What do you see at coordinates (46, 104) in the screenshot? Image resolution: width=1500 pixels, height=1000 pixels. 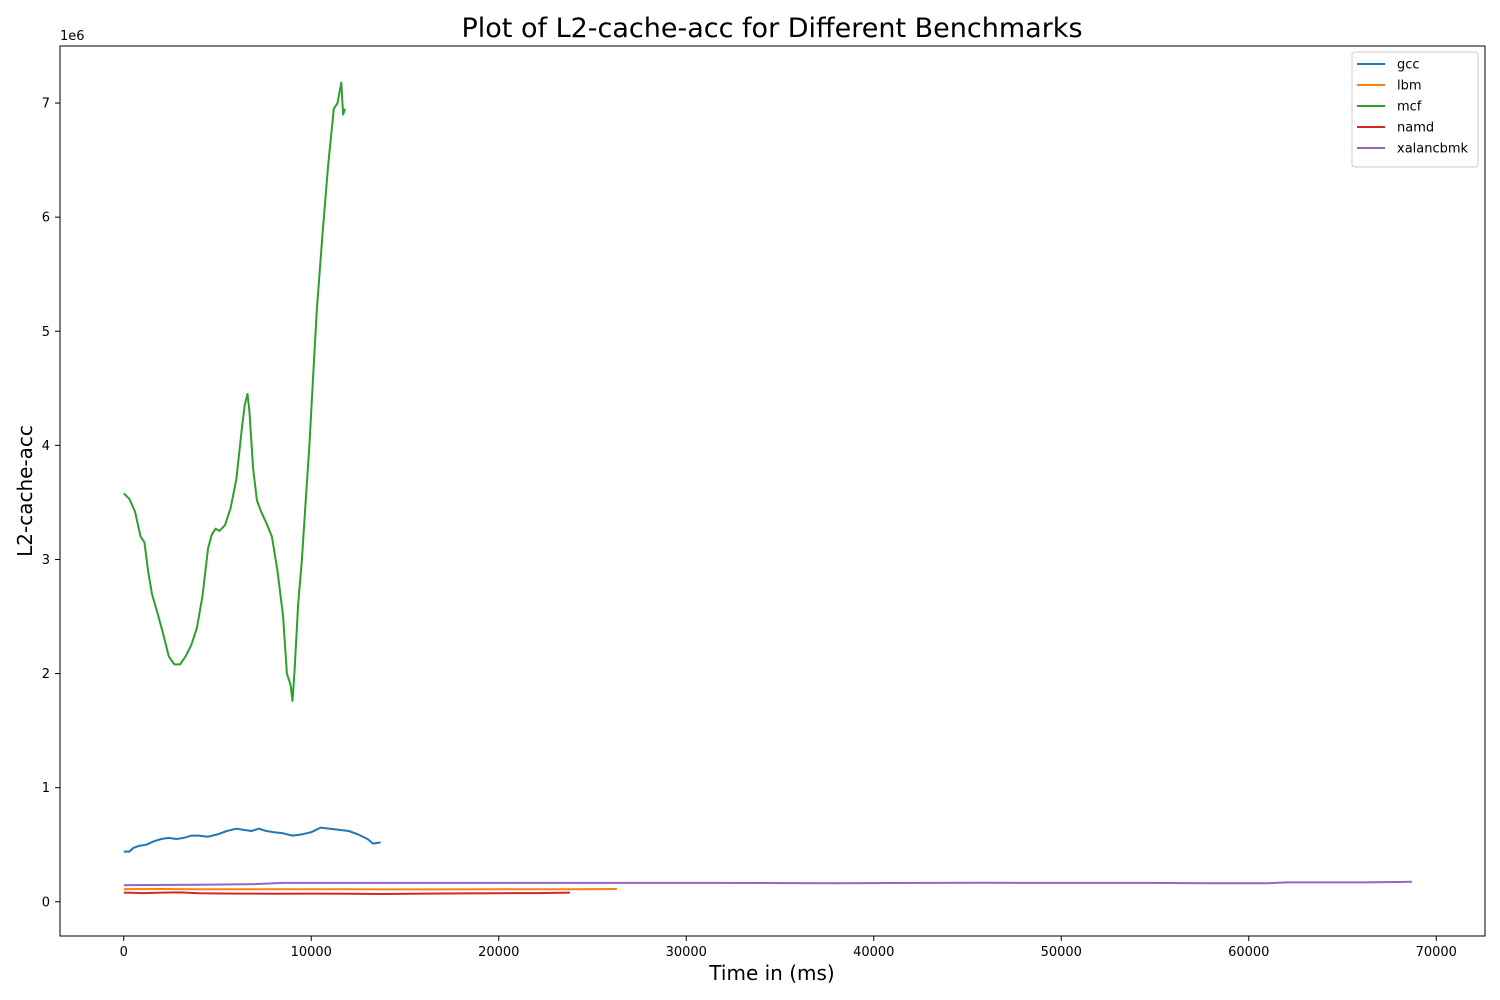 I see `y-tick-label: 7` at bounding box center [46, 104].